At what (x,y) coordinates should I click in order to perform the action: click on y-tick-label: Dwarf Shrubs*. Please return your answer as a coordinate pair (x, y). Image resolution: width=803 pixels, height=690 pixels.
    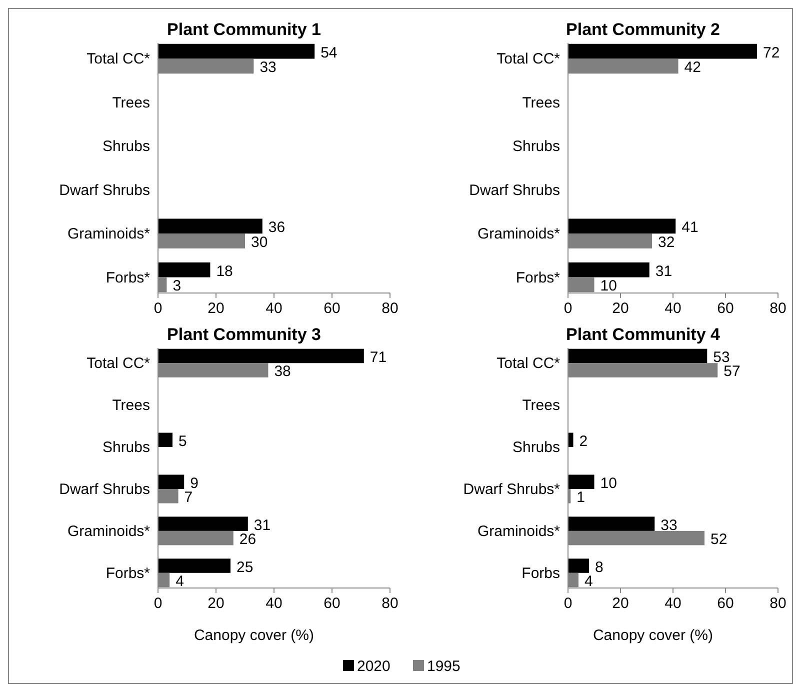
    Looking at the image, I should click on (511, 489).